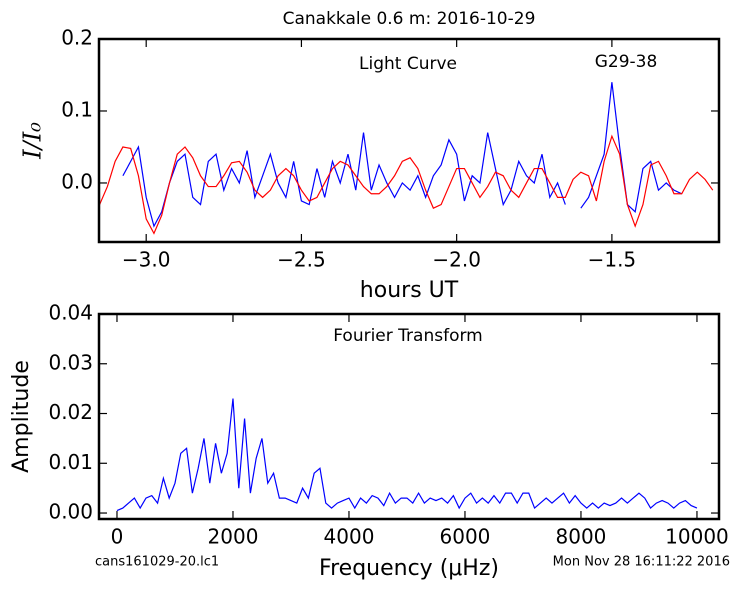 This screenshot has height=593, width=748. I want to click on y-tick-label: 0.01, so click(70, 462).